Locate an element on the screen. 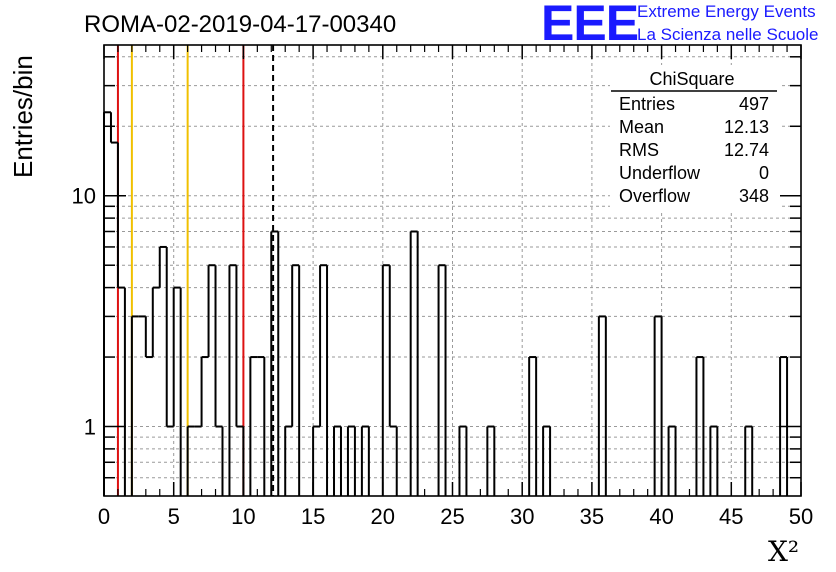 Image resolution: width=836 pixels, height=572 pixels. stats-title: ChiSquare is located at coordinates (691, 79).